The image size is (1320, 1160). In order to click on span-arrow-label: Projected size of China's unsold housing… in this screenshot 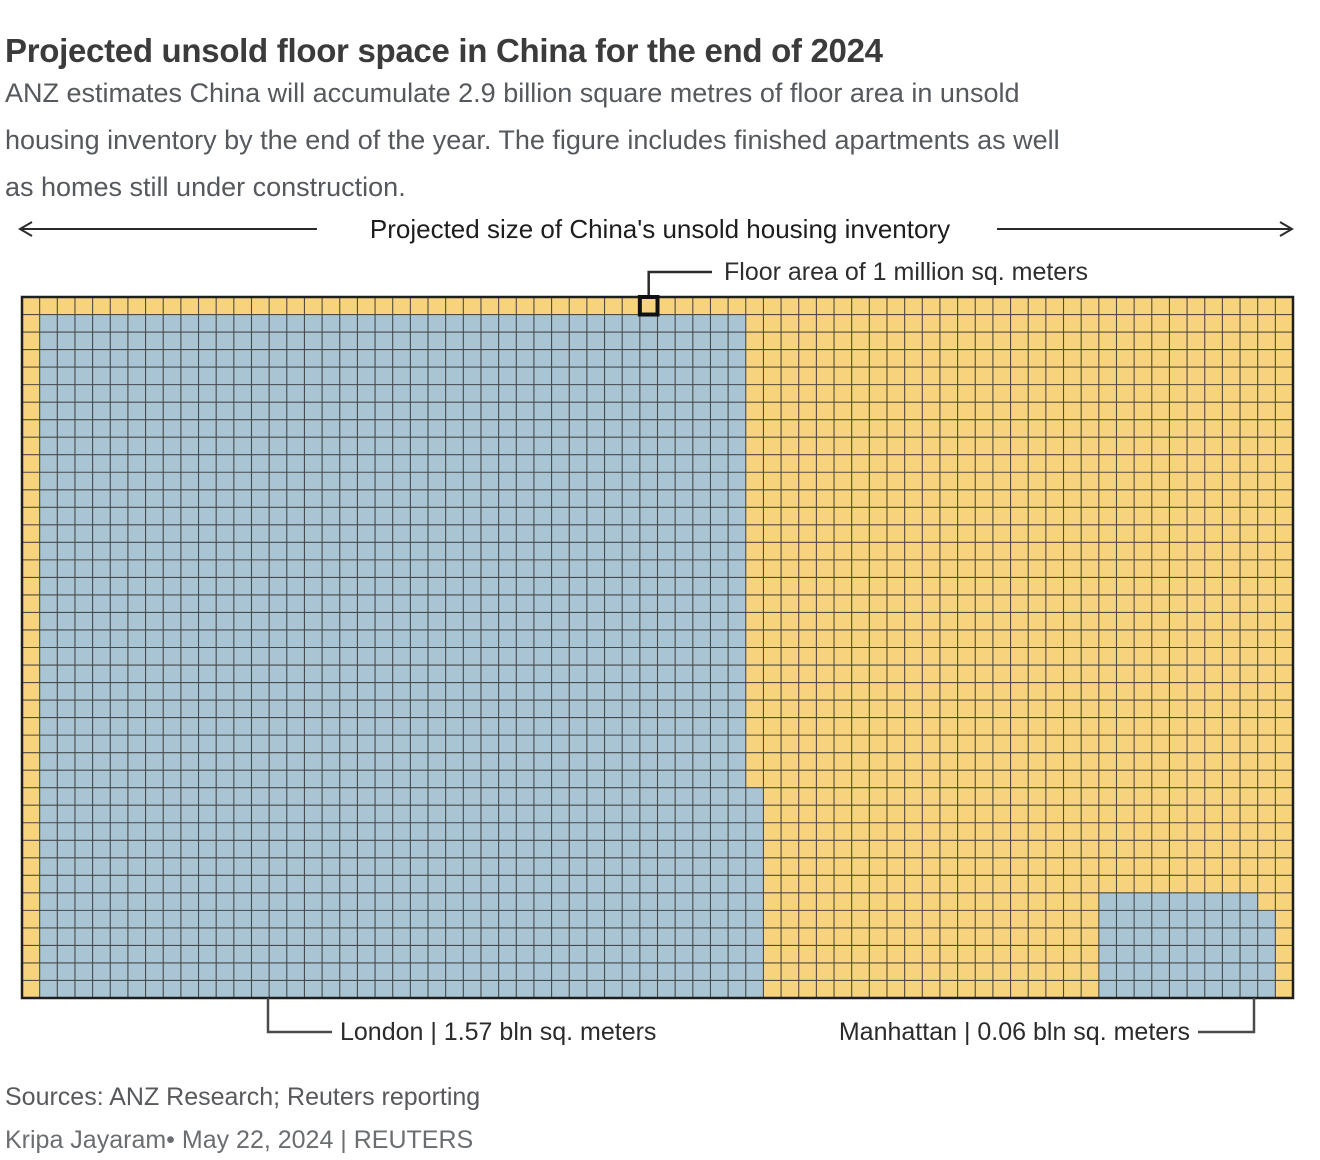, I will do `click(660, 229)`.